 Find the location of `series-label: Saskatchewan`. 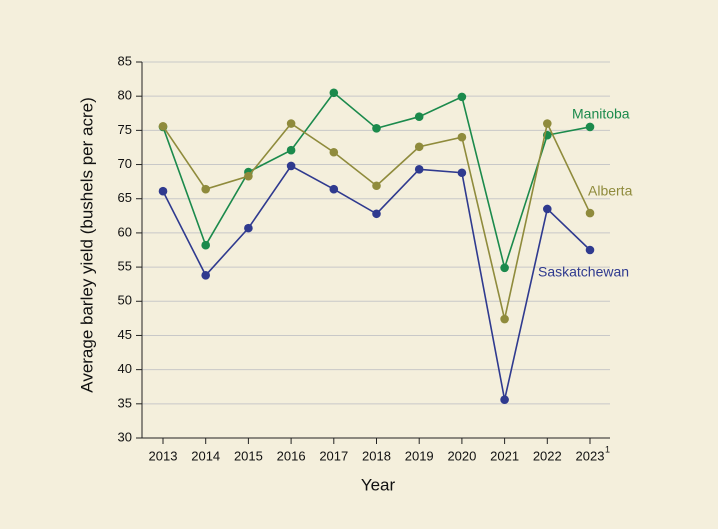

series-label: Saskatchewan is located at coordinates (583, 272).